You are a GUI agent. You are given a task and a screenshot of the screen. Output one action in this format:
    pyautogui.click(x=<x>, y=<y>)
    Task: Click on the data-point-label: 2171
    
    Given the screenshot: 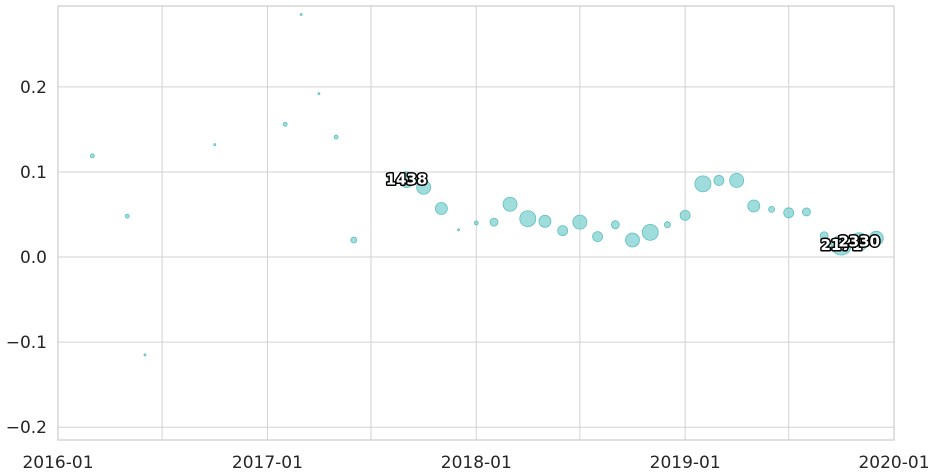 What is the action you would take?
    pyautogui.click(x=841, y=245)
    